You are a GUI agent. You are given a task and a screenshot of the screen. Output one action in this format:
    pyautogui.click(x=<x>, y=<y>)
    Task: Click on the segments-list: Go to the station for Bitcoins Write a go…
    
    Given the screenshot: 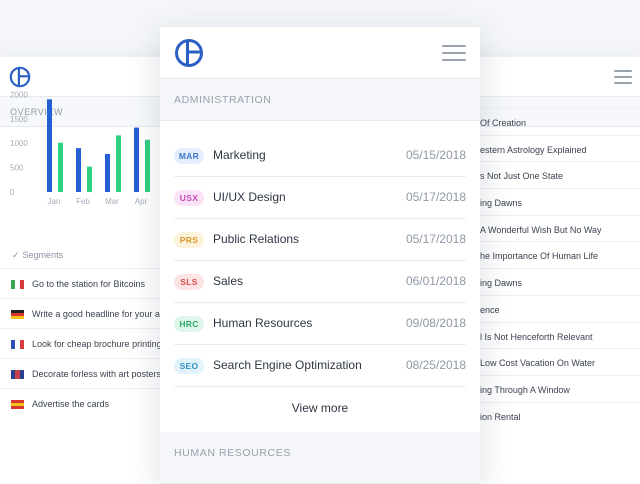 What is the action you would take?
    pyautogui.click(x=80, y=343)
    